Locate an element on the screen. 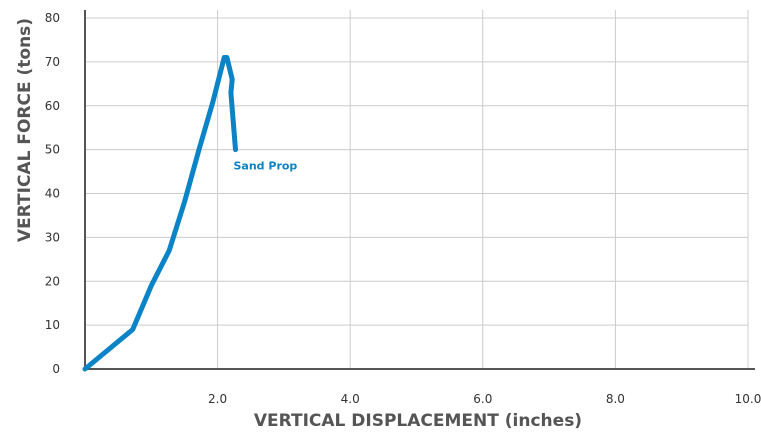 The width and height of the screenshot is (761, 435). x-axis-title: VERTICAL DISPLACEMENT (inches) is located at coordinates (418, 421).